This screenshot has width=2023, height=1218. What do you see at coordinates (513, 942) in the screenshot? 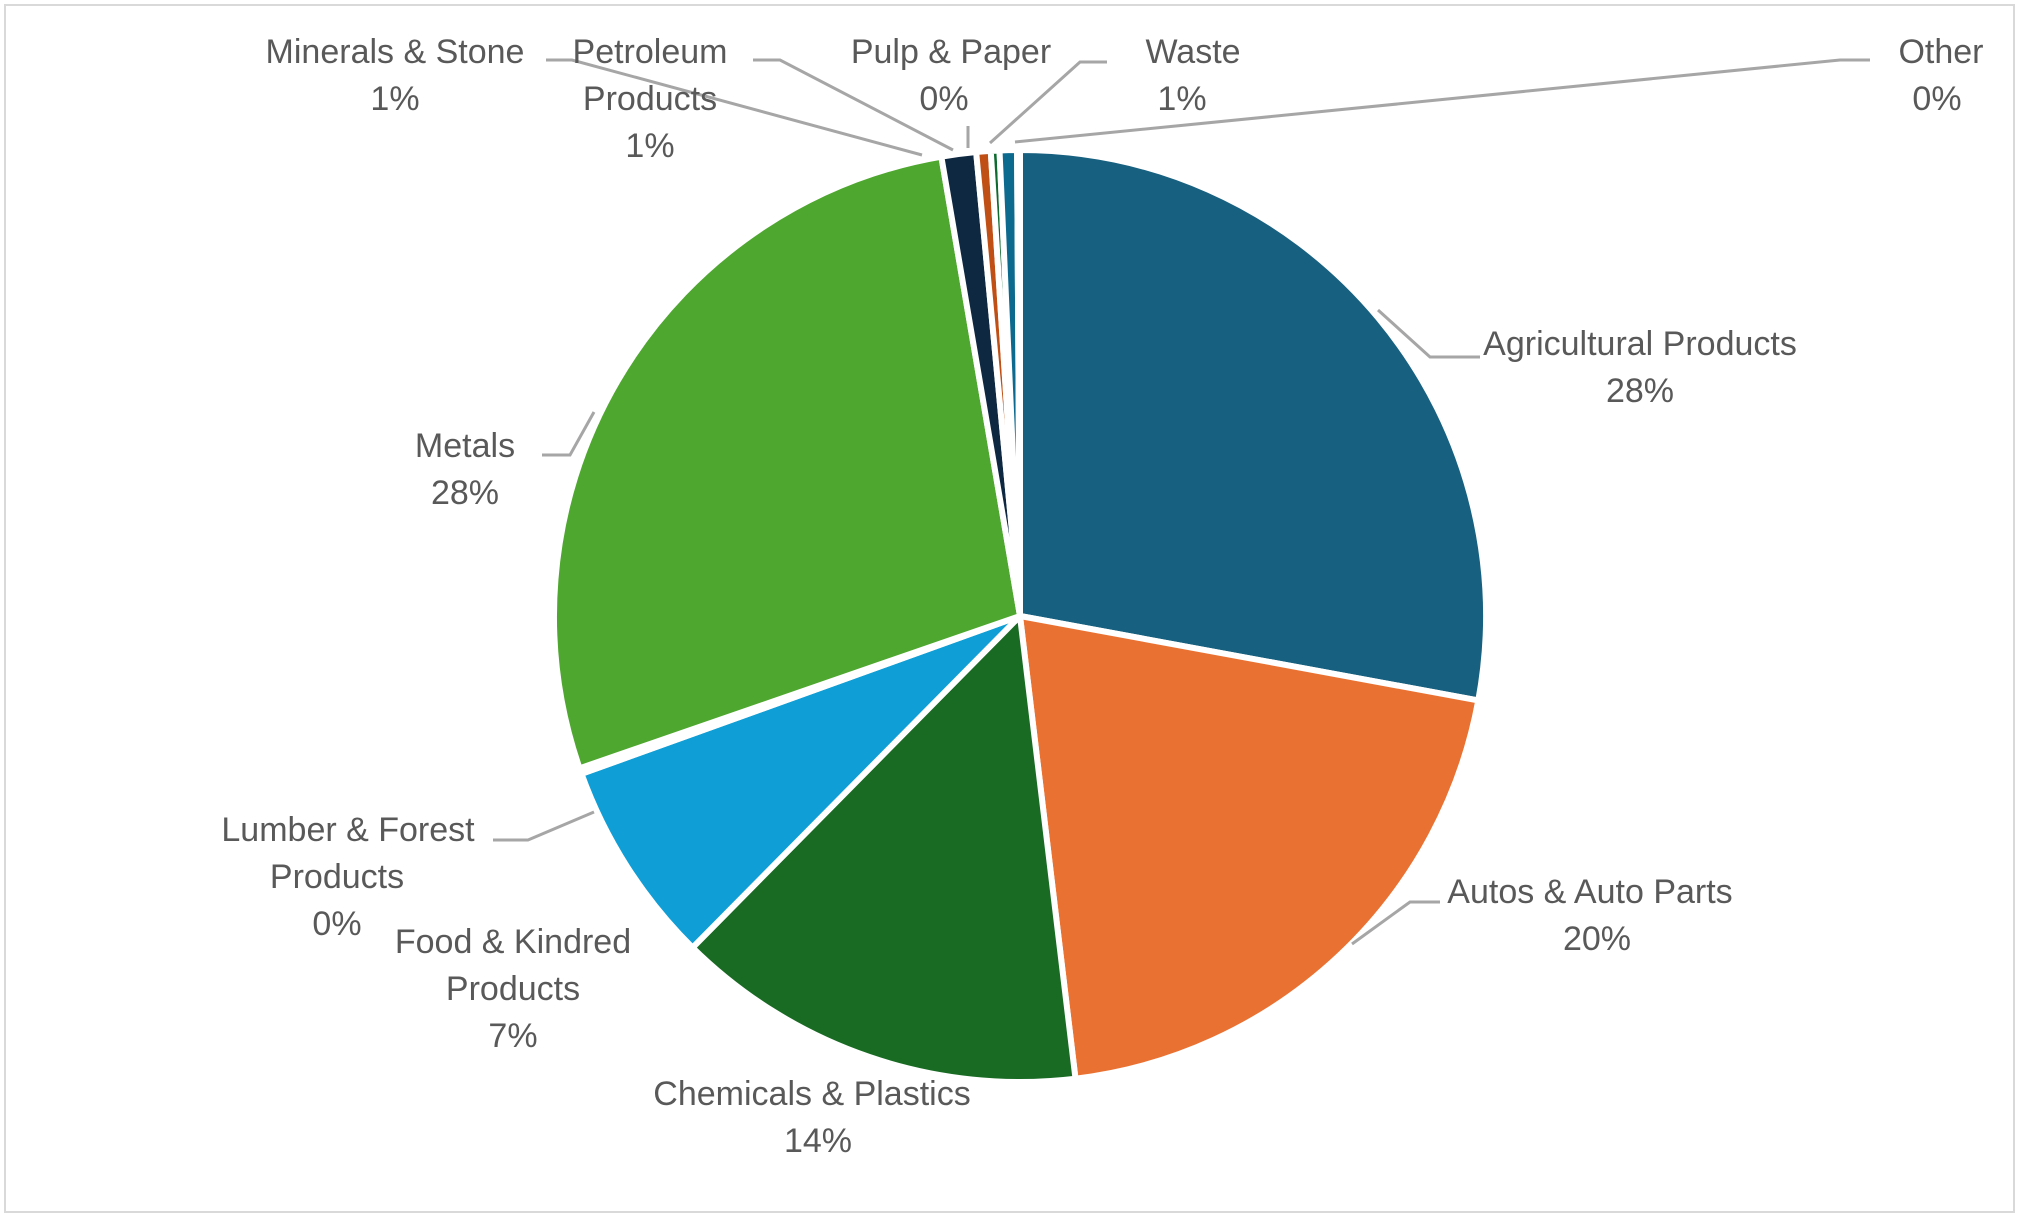
I see `data-label-category: Food & Kindred` at bounding box center [513, 942].